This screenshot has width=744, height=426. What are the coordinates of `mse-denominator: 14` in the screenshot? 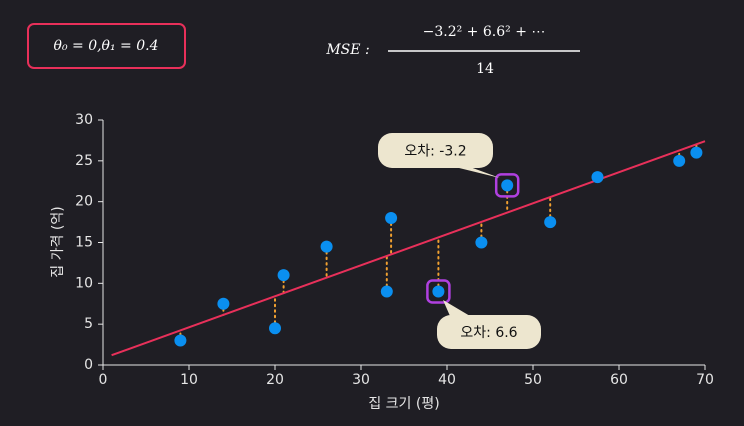 It's located at (485, 69).